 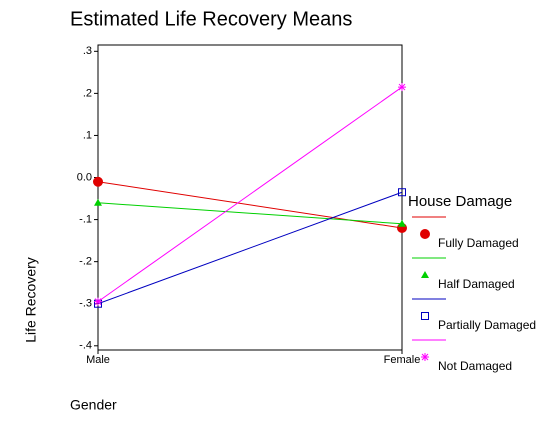 I want to click on y-axis-label: Life Recovery, so click(x=31, y=300).